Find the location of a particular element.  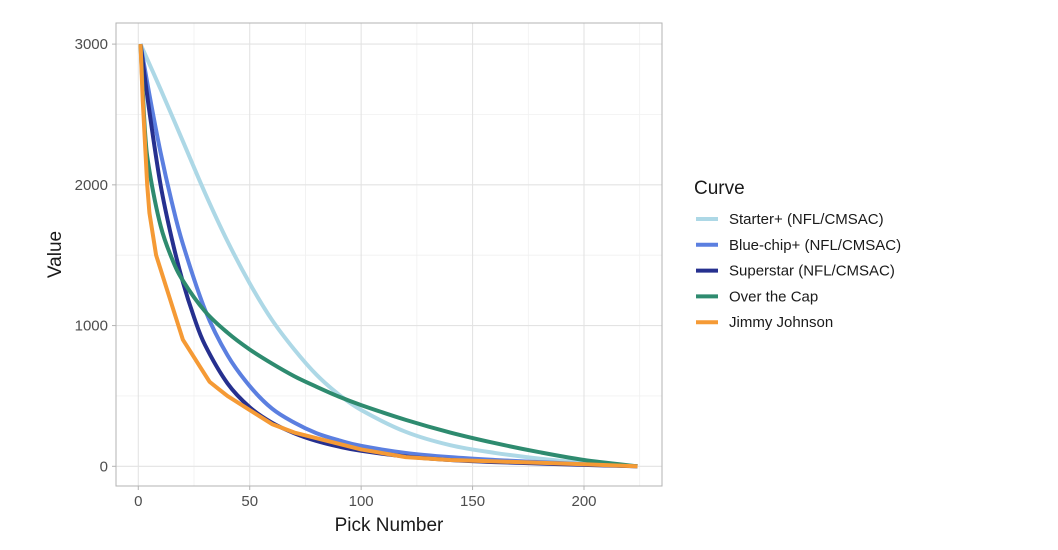

x-tick-label: 0 is located at coordinates (138, 501).